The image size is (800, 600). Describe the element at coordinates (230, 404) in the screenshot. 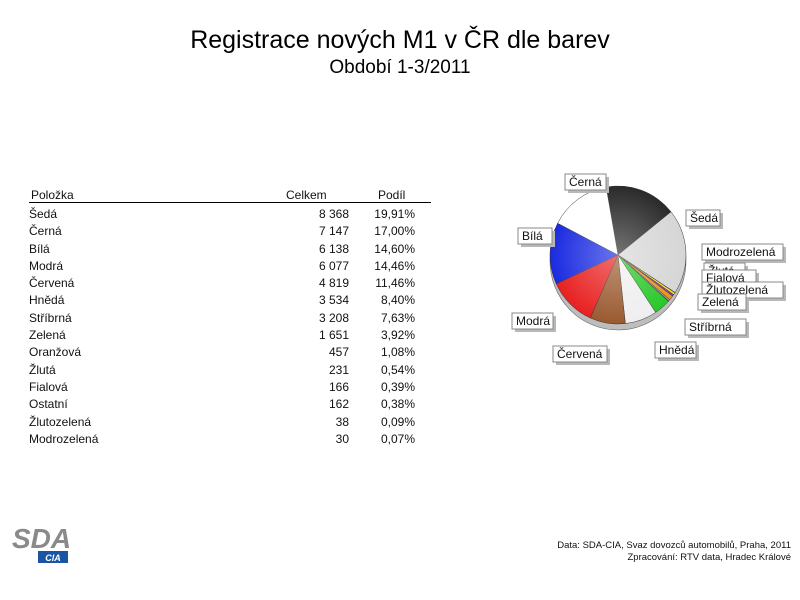

I see `table-row: Ostatní 162 0,38%` at that location.